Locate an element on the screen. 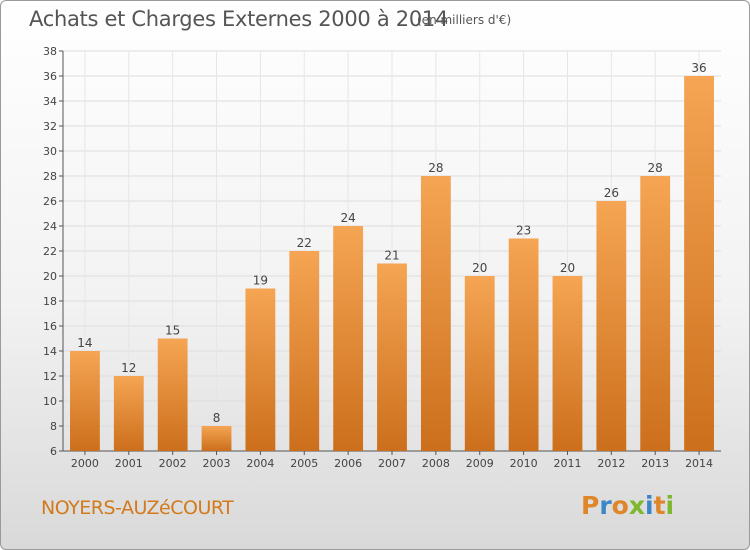 Image resolution: width=750 pixels, height=550 pixels. bar-2013 is located at coordinates (655, 313).